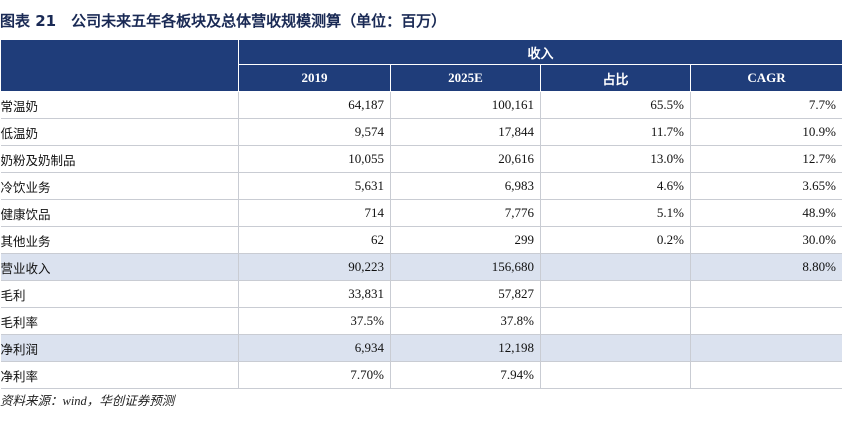 Image resolution: width=842 pixels, height=432 pixels. I want to click on column-header: 占比, so click(615, 78).